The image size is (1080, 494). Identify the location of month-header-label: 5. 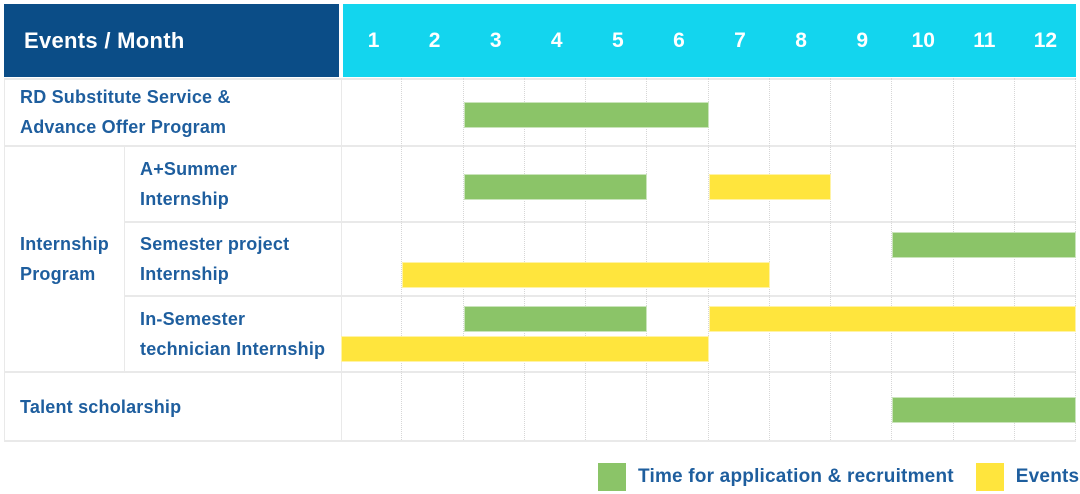
(618, 40).